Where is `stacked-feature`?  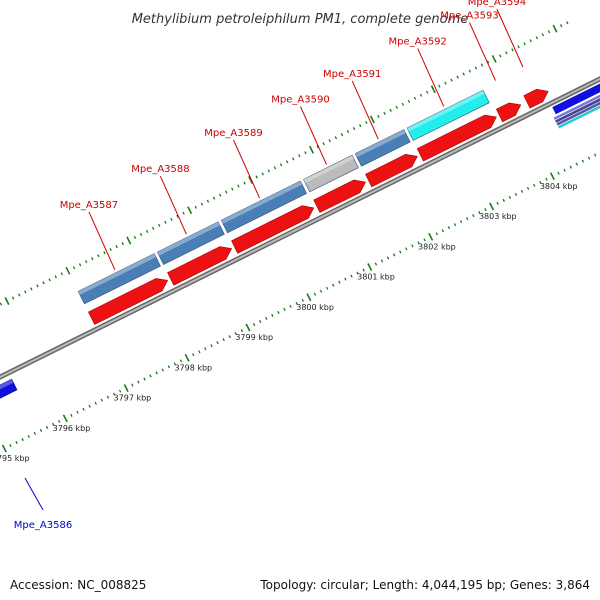 stacked-feature is located at coordinates (577, 110).